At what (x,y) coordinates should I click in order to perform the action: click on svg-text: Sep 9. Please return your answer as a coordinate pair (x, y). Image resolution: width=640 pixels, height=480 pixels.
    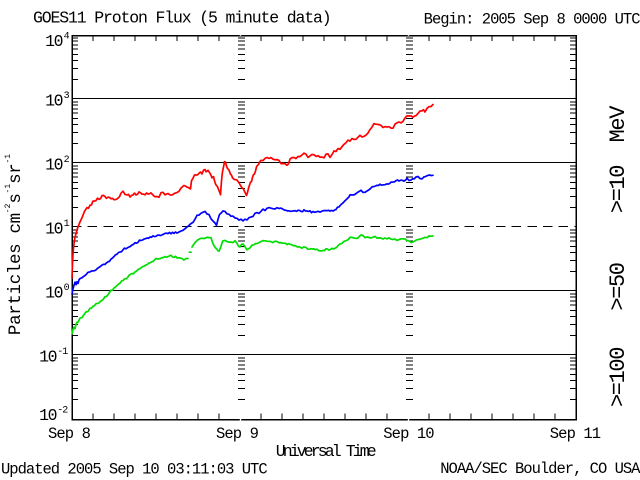
    Looking at the image, I should click on (237, 434).